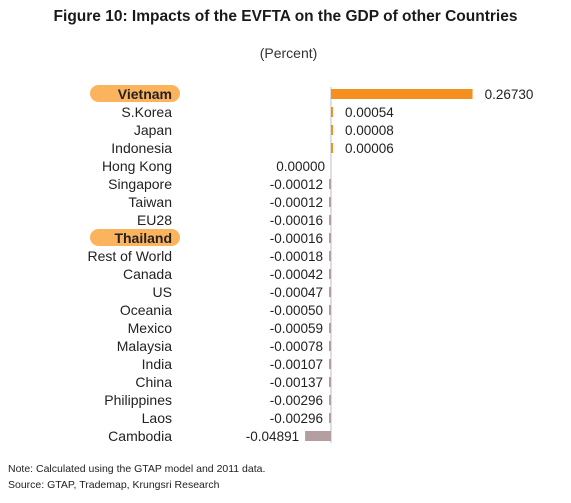 The width and height of the screenshot is (571, 503). Describe the element at coordinates (296, 256) in the screenshot. I see `value-label: -0.00018` at that location.